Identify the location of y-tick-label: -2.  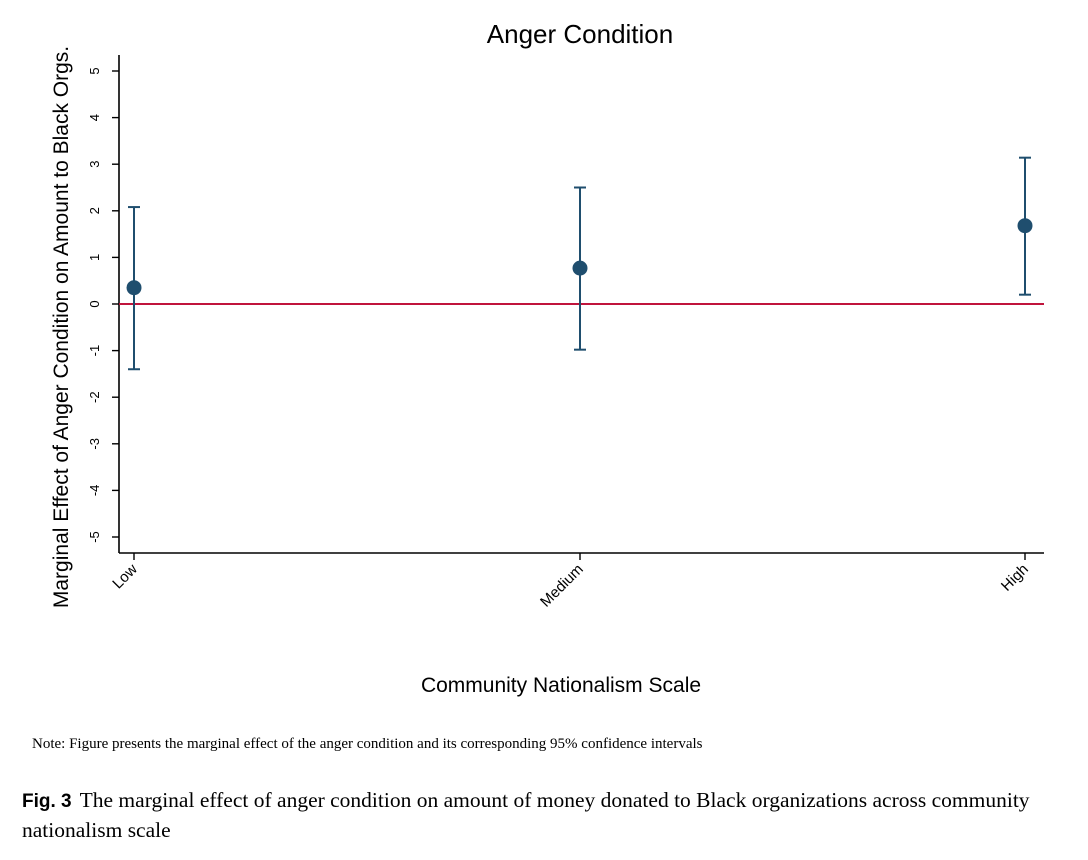
(94, 397).